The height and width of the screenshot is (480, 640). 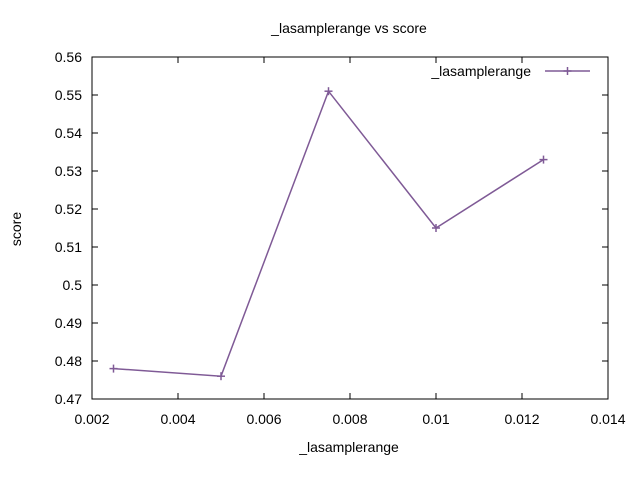 I want to click on y-tick-label: 0.52, so click(x=68, y=209).